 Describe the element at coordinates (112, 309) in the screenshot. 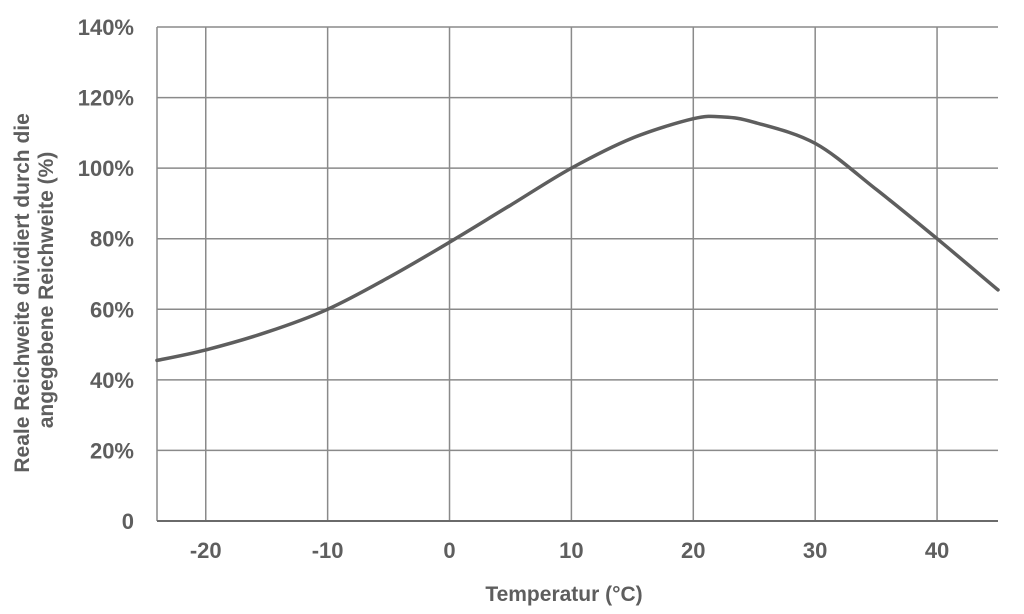

I see `y-tick-label: 60%` at that location.